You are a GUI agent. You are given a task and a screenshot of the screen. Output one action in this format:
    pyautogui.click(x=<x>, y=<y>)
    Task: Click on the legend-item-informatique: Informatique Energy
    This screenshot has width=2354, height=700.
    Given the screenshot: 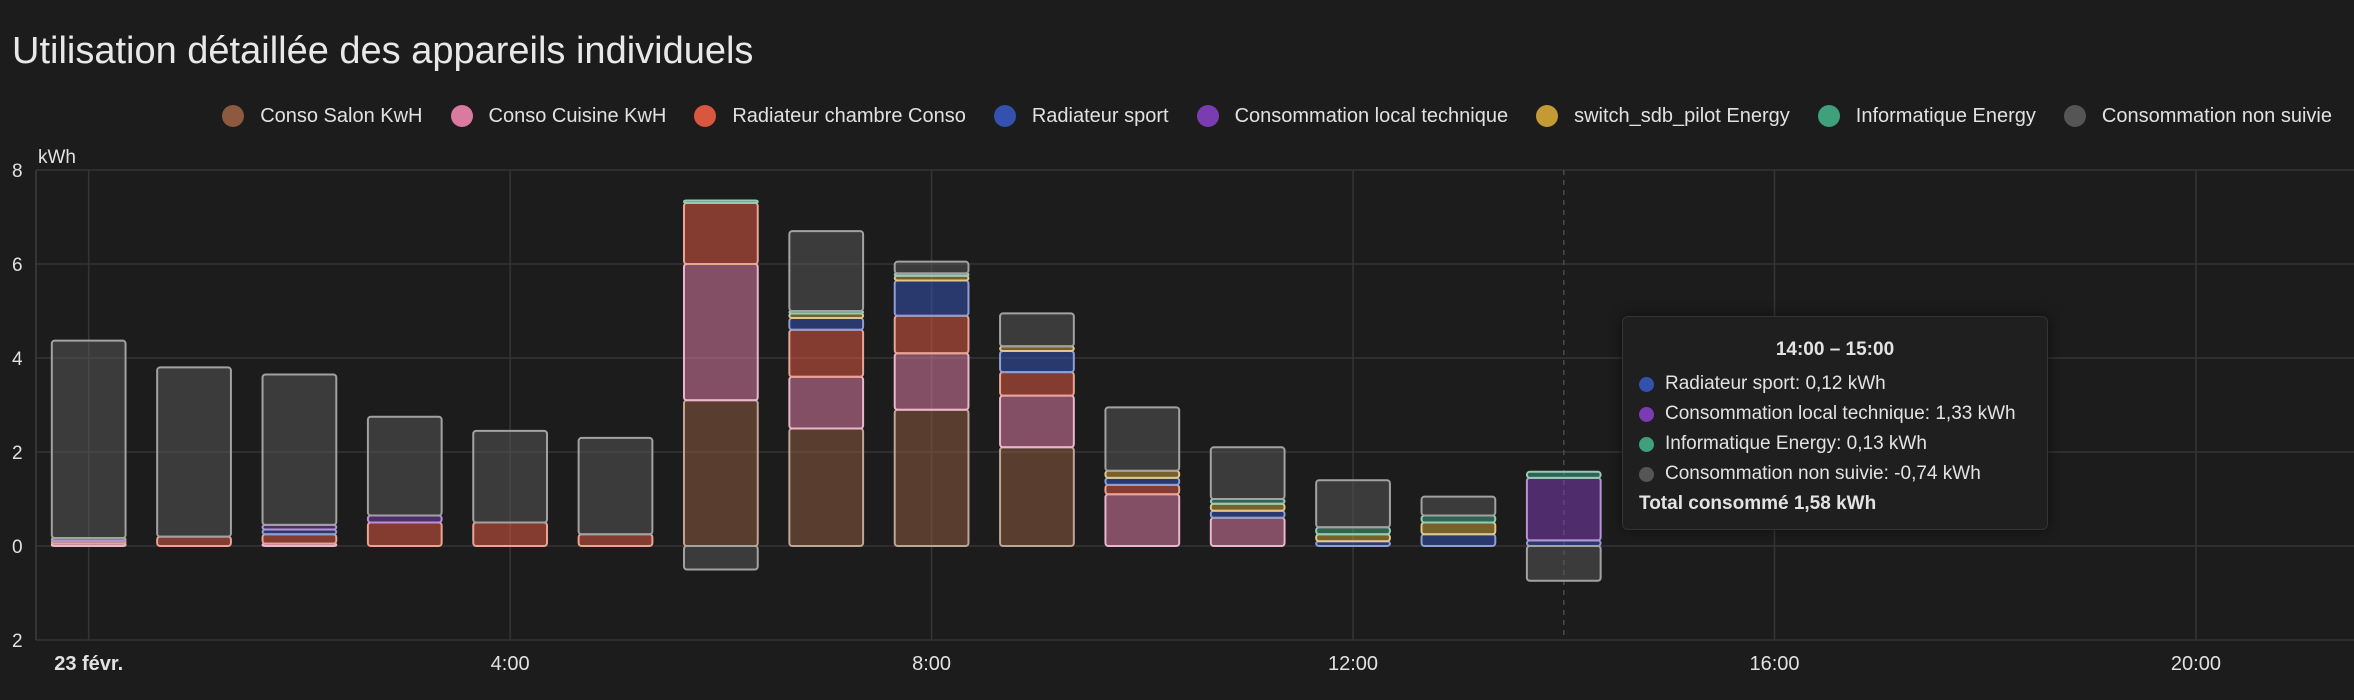 What is the action you would take?
    pyautogui.click(x=1926, y=116)
    